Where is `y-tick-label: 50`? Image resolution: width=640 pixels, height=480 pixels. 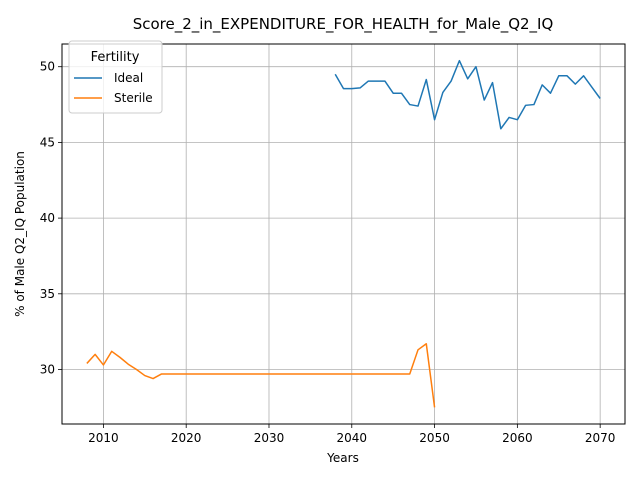 y-tick-label: 50 is located at coordinates (47, 67).